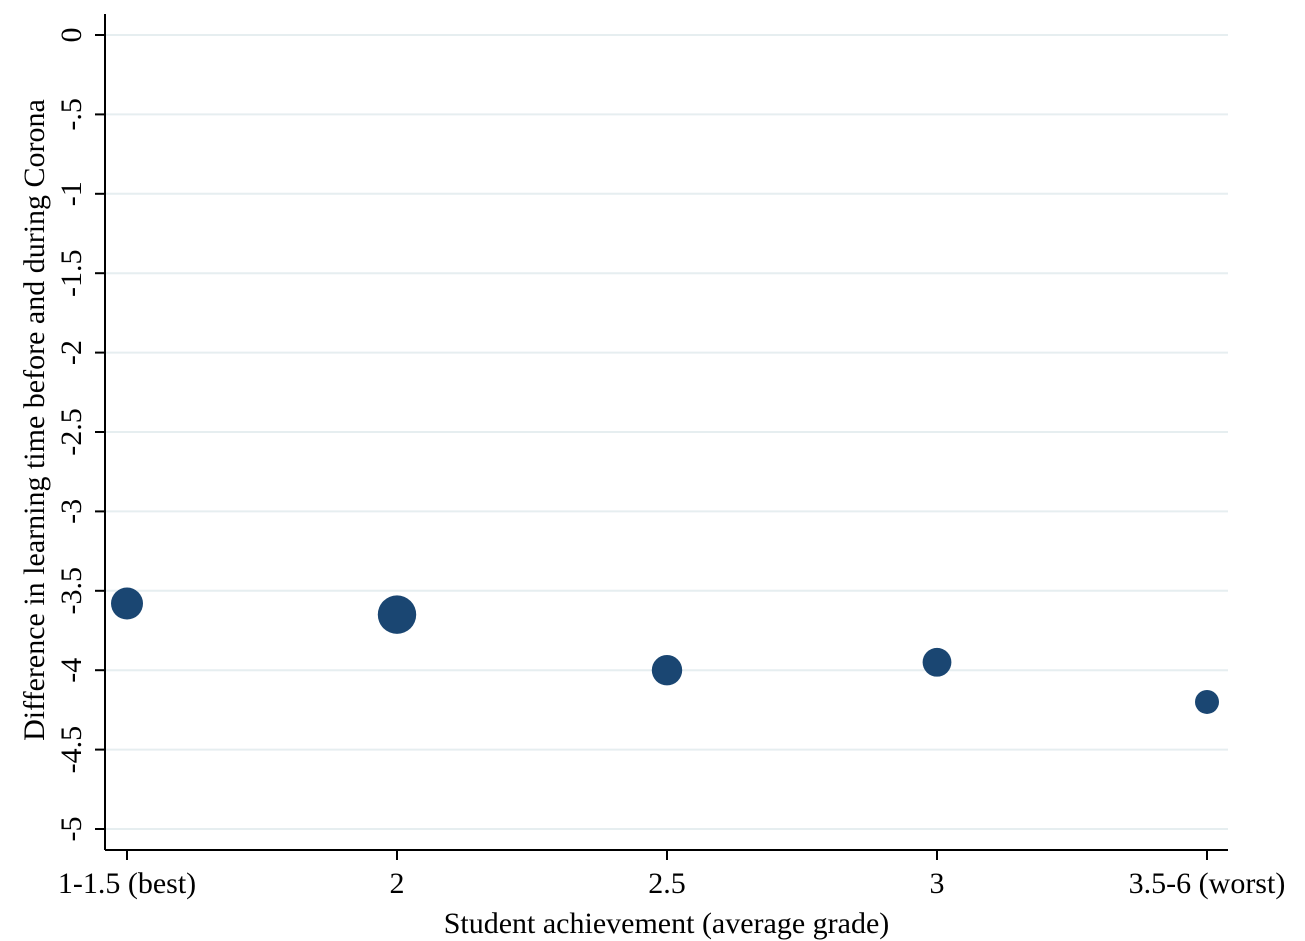 Image resolution: width=1305 pixels, height=941 pixels. I want to click on x-tick-label: 2.5, so click(667, 883).